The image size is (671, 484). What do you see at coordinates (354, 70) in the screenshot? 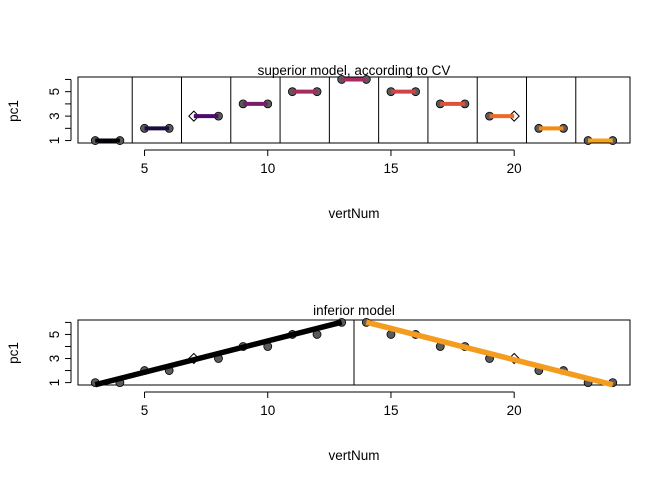
I see `panel-title: superior model, according to CV` at bounding box center [354, 70].